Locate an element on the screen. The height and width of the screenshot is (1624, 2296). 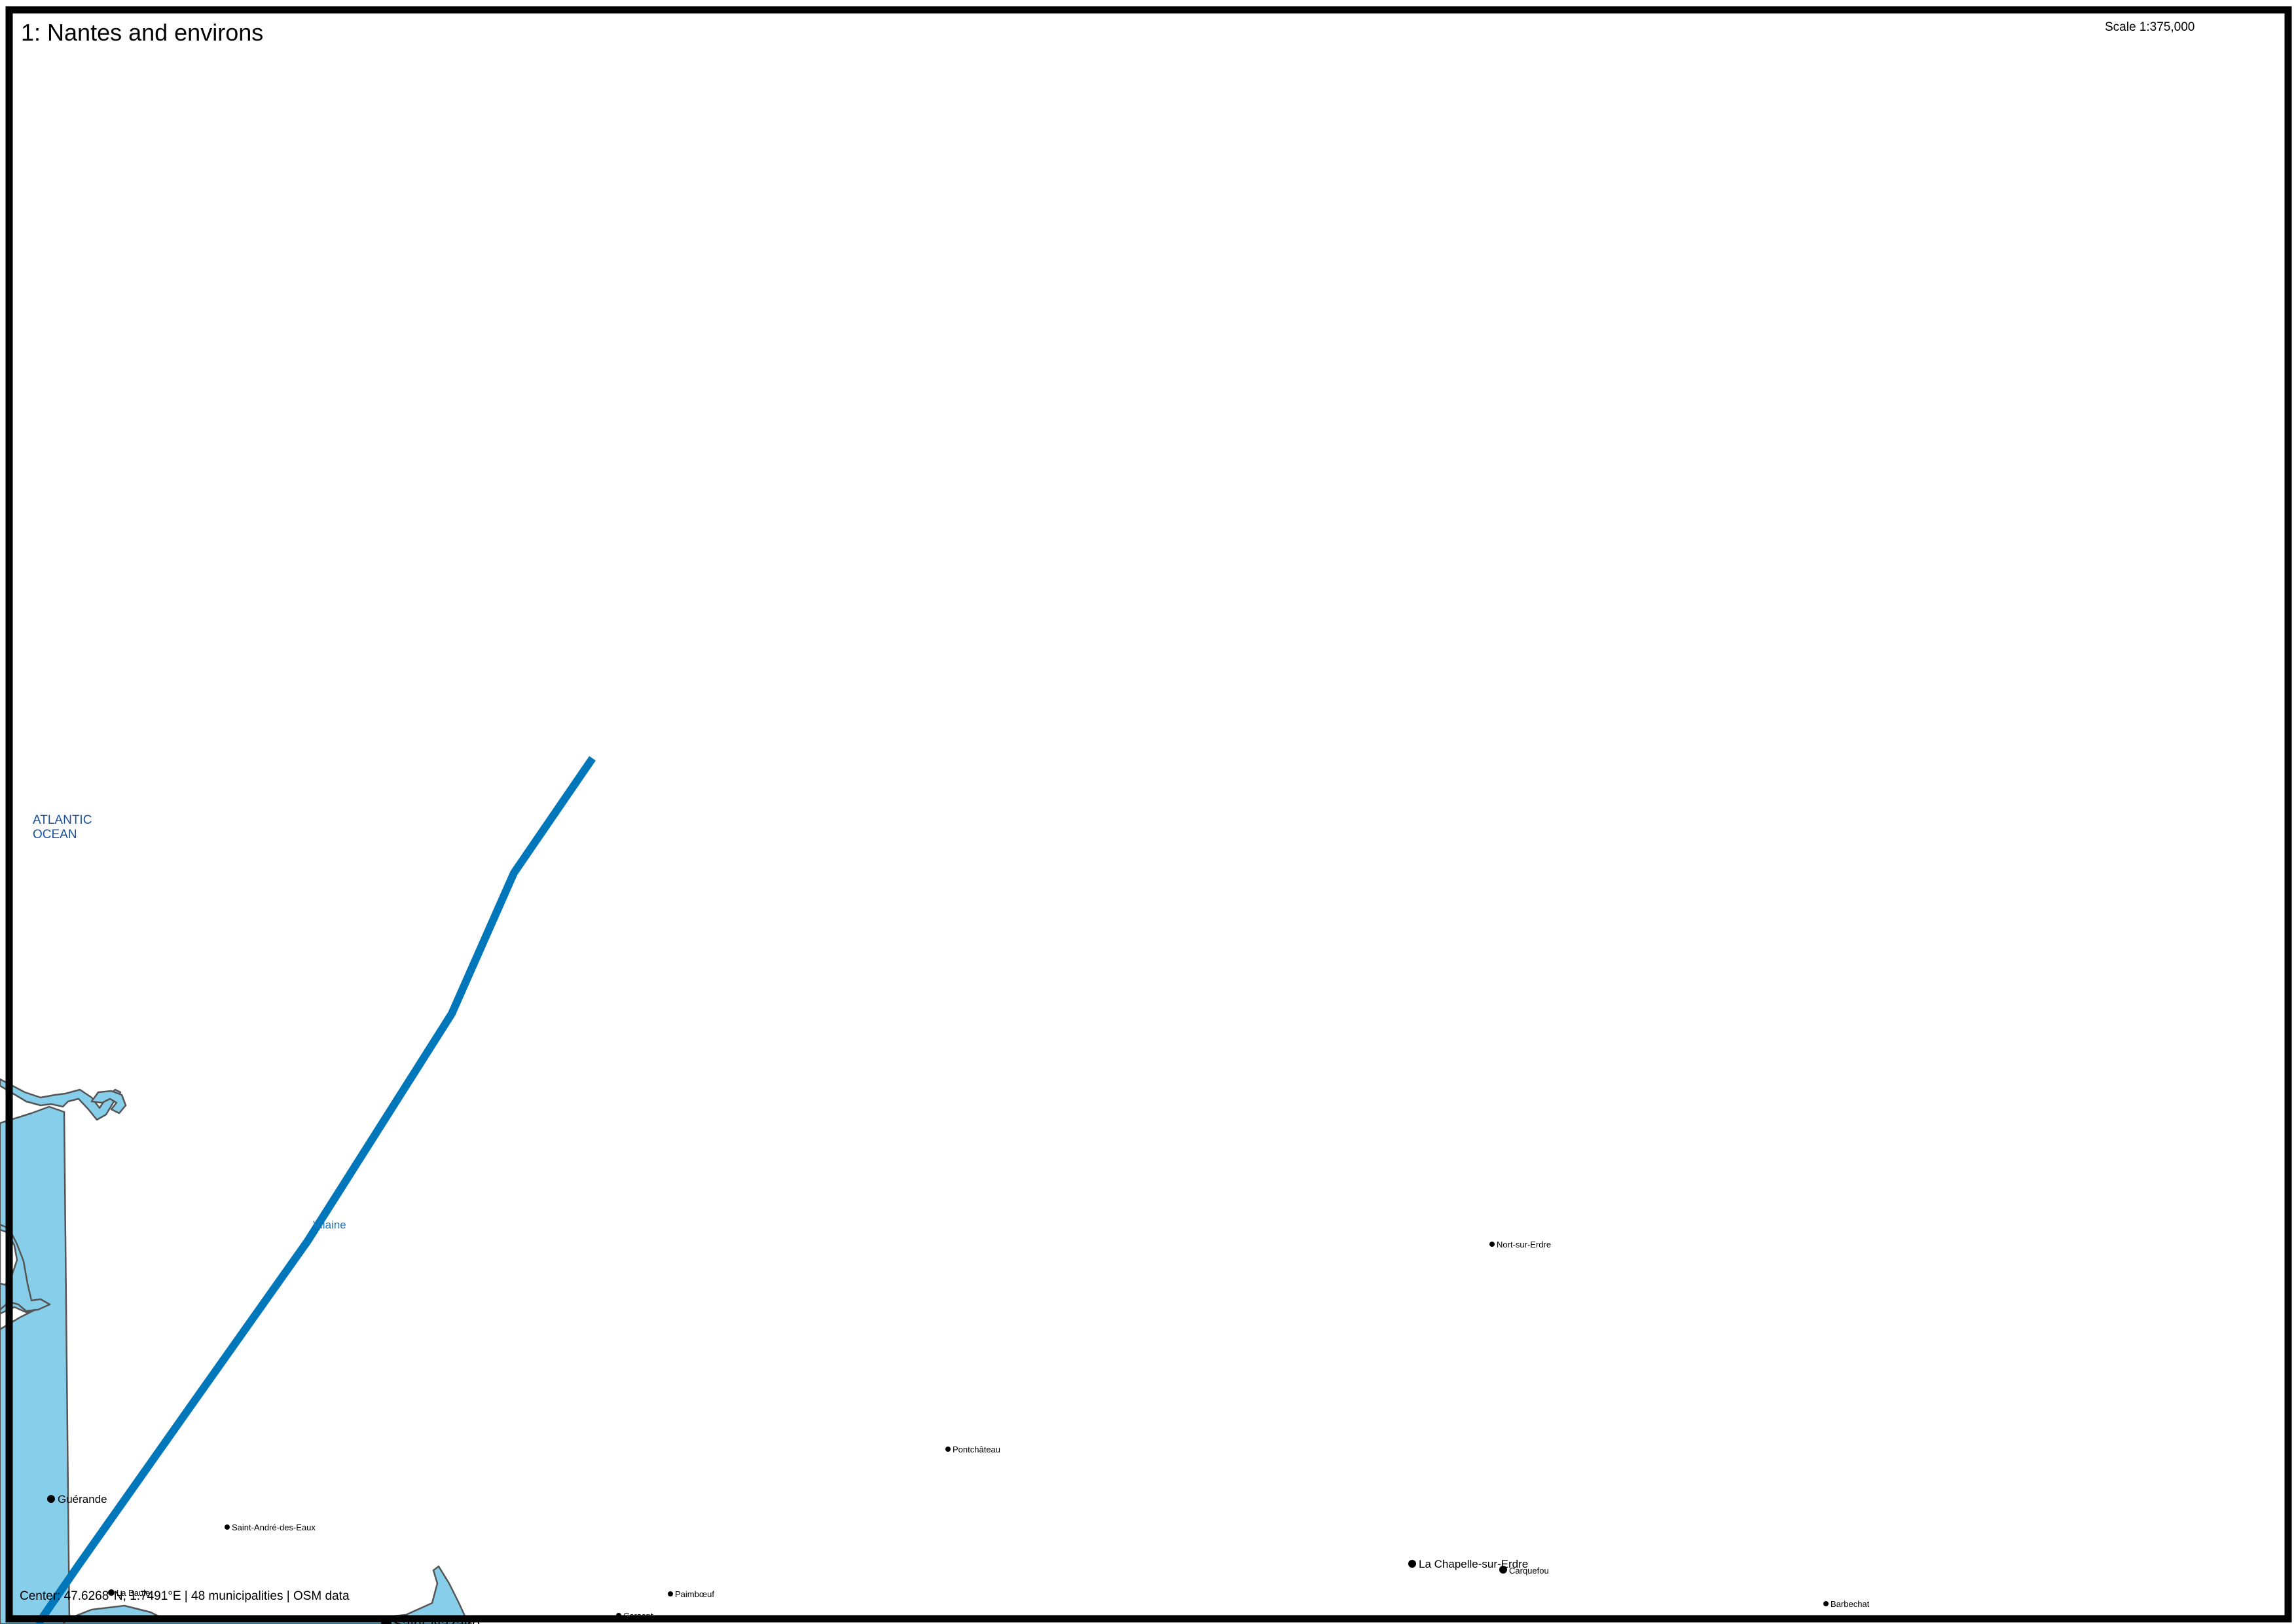
place-saint-andre-des-eaux: Saint-André-des-Eaux is located at coordinates (270, 1527).